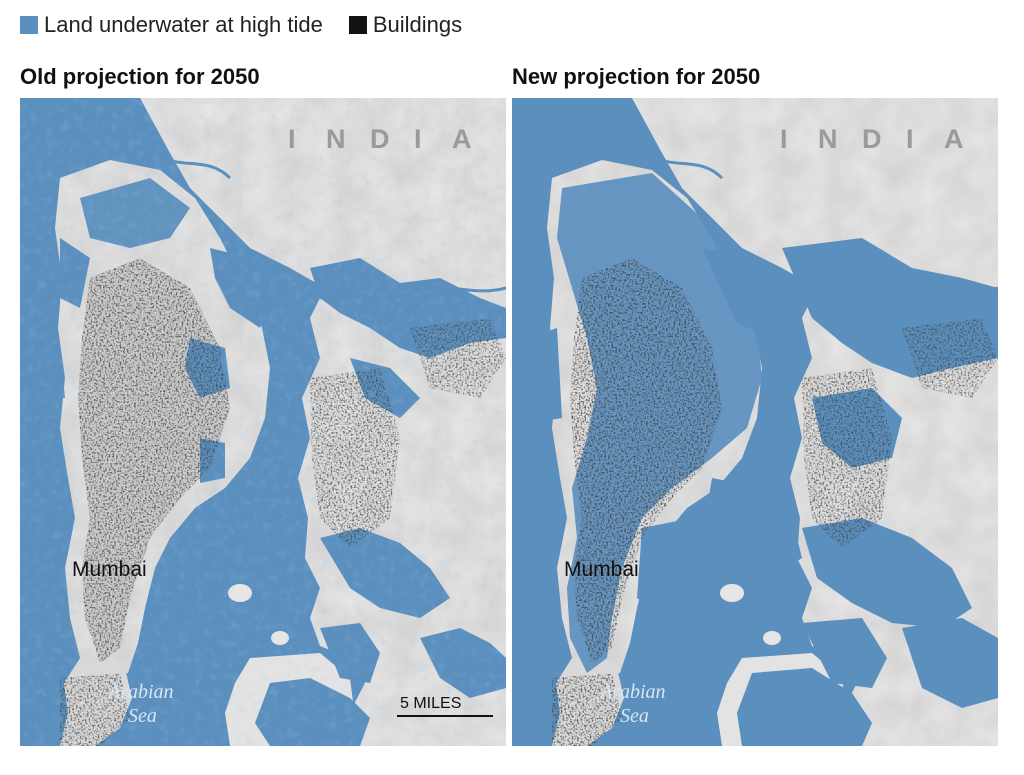 This screenshot has width=1024, height=775. What do you see at coordinates (183, 24) in the screenshot?
I see `flooded-land-label: Land underwater at high tide` at bounding box center [183, 24].